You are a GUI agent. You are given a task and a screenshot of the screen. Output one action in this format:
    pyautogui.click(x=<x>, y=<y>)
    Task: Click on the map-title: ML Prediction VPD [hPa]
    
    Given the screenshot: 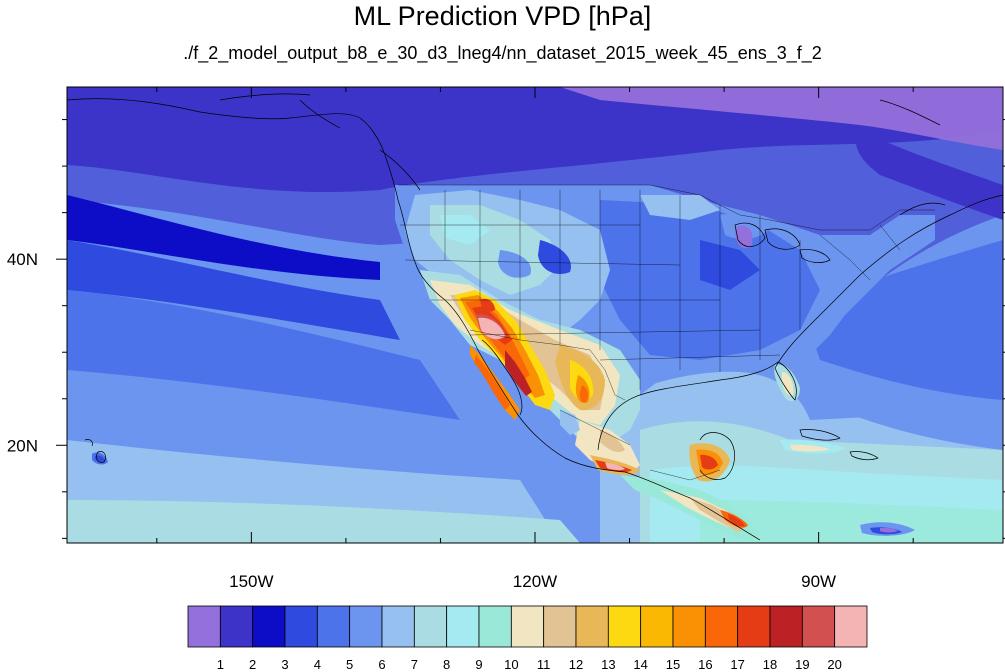 What is the action you would take?
    pyautogui.click(x=502, y=16)
    